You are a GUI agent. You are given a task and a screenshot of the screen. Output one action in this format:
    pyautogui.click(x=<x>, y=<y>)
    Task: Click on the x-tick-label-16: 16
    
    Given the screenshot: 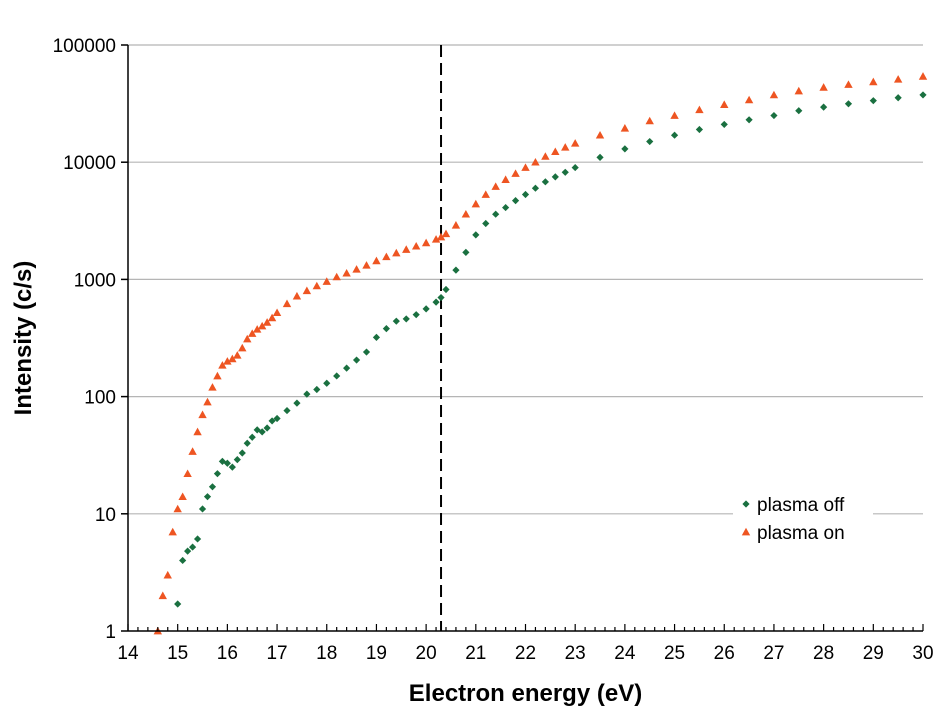 What is the action you would take?
    pyautogui.click(x=227, y=653)
    